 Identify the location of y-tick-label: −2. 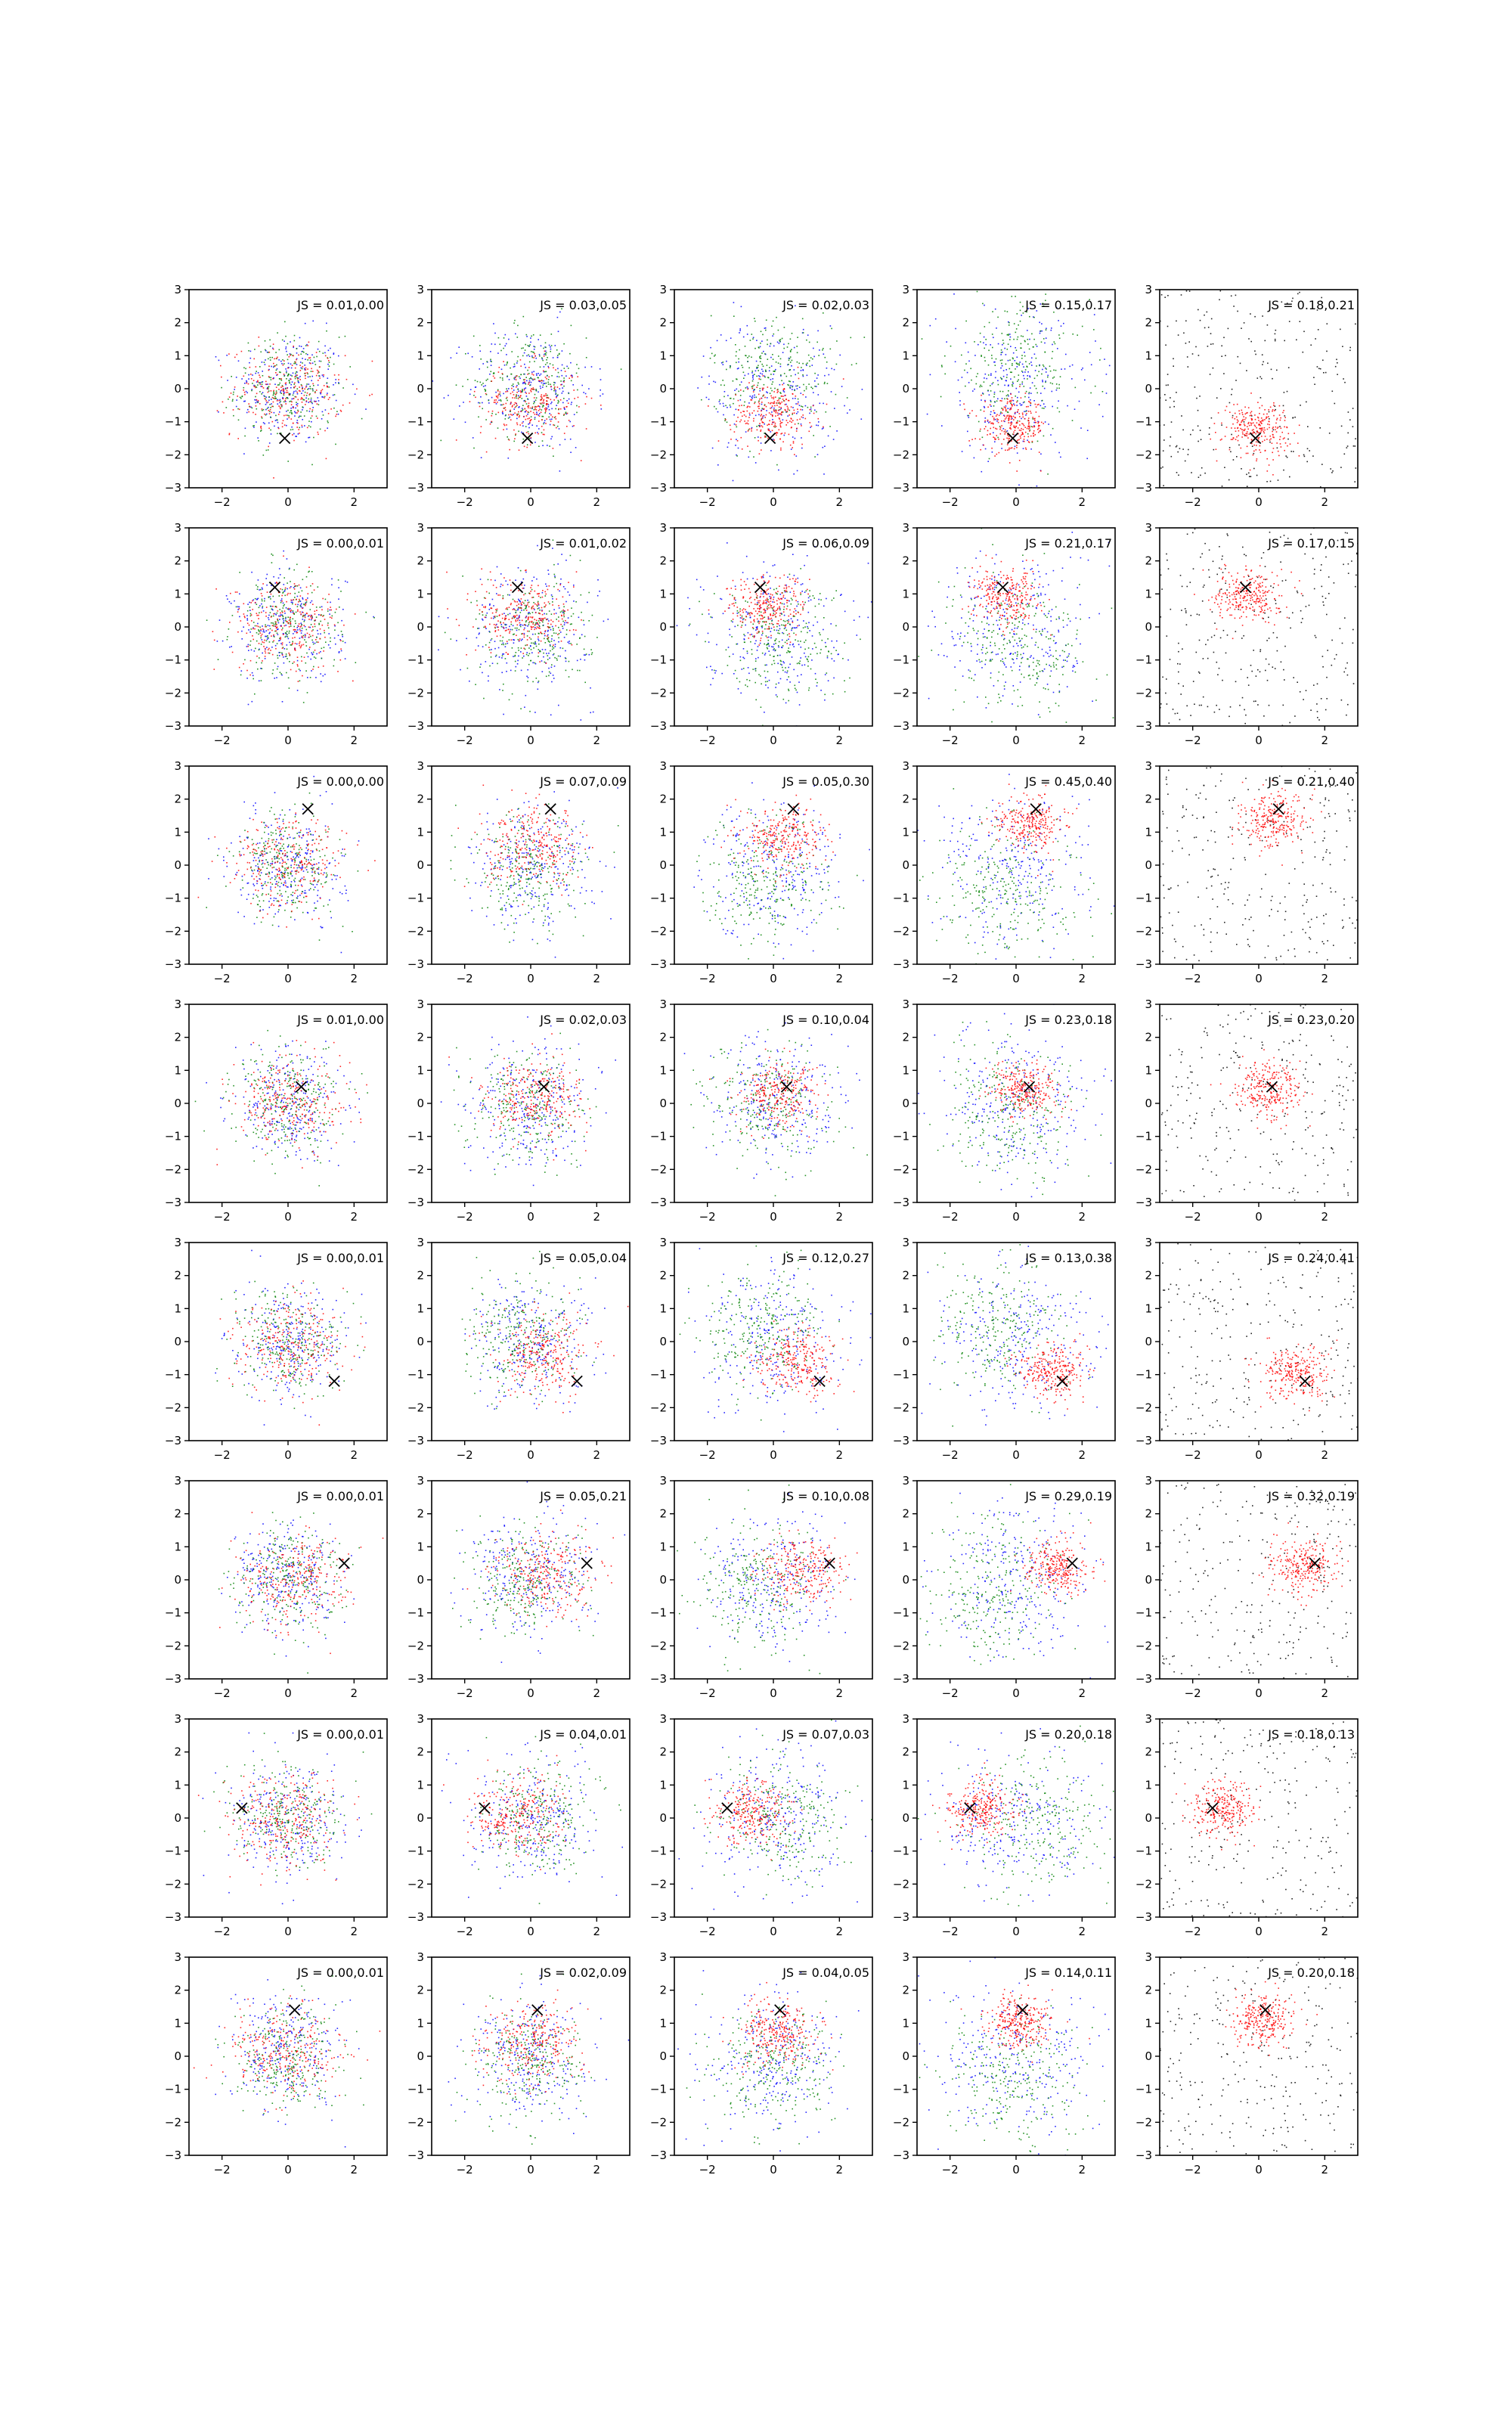
(901, 455).